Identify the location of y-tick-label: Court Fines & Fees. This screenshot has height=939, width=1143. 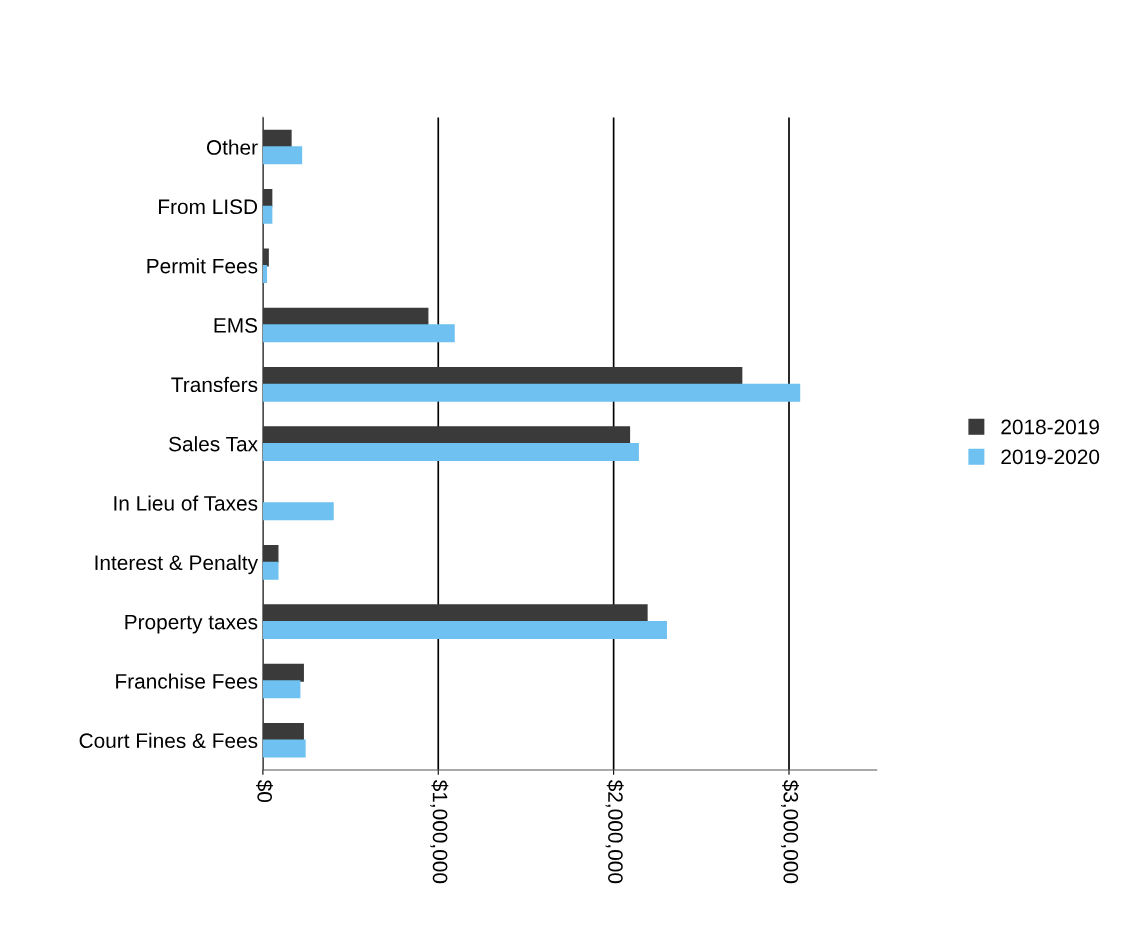
(168, 740).